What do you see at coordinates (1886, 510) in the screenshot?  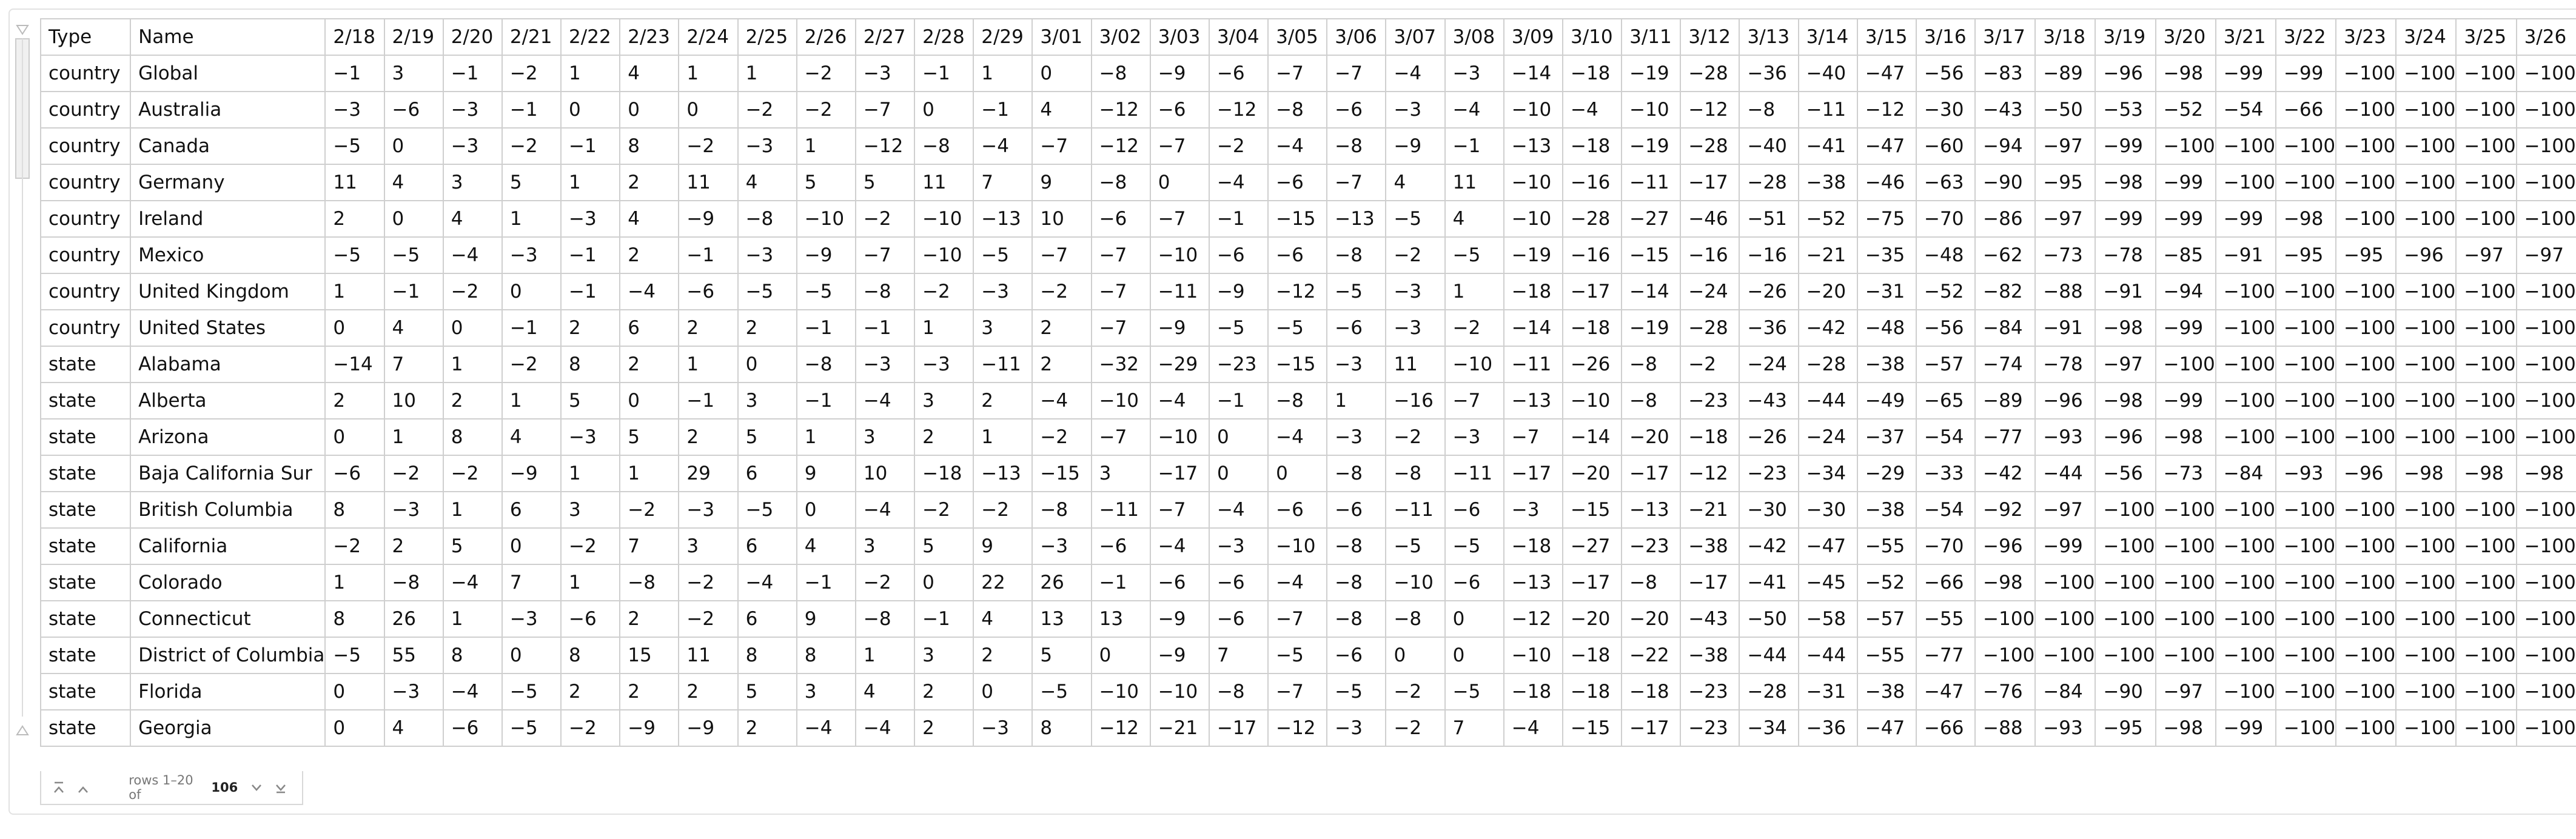 I see `cell: −38` at bounding box center [1886, 510].